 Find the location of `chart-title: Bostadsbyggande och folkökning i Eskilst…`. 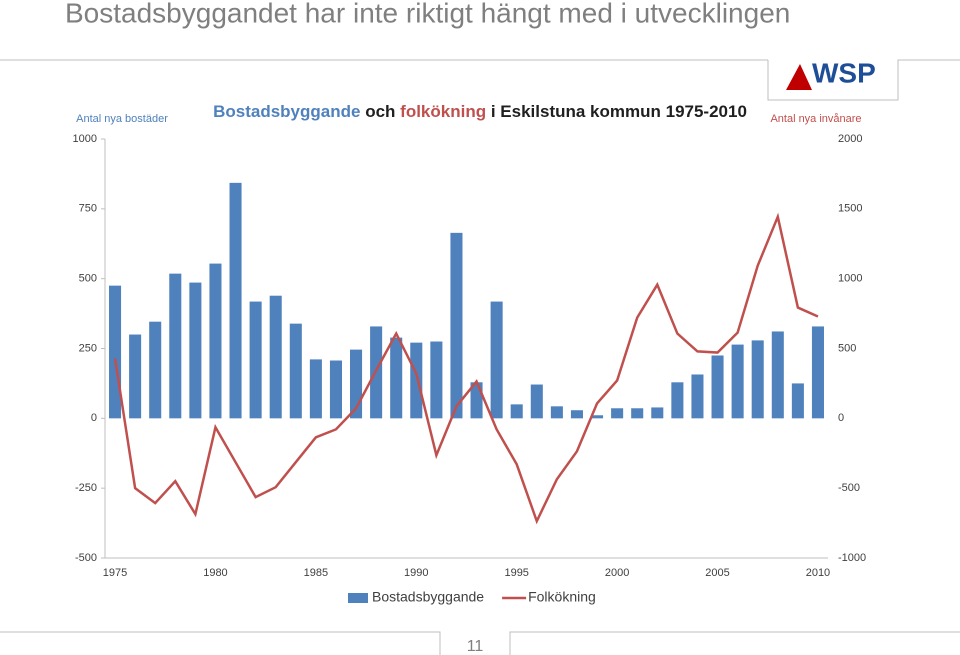

chart-title: Bostadsbyggande och folkökning i Eskilst… is located at coordinates (480, 112).